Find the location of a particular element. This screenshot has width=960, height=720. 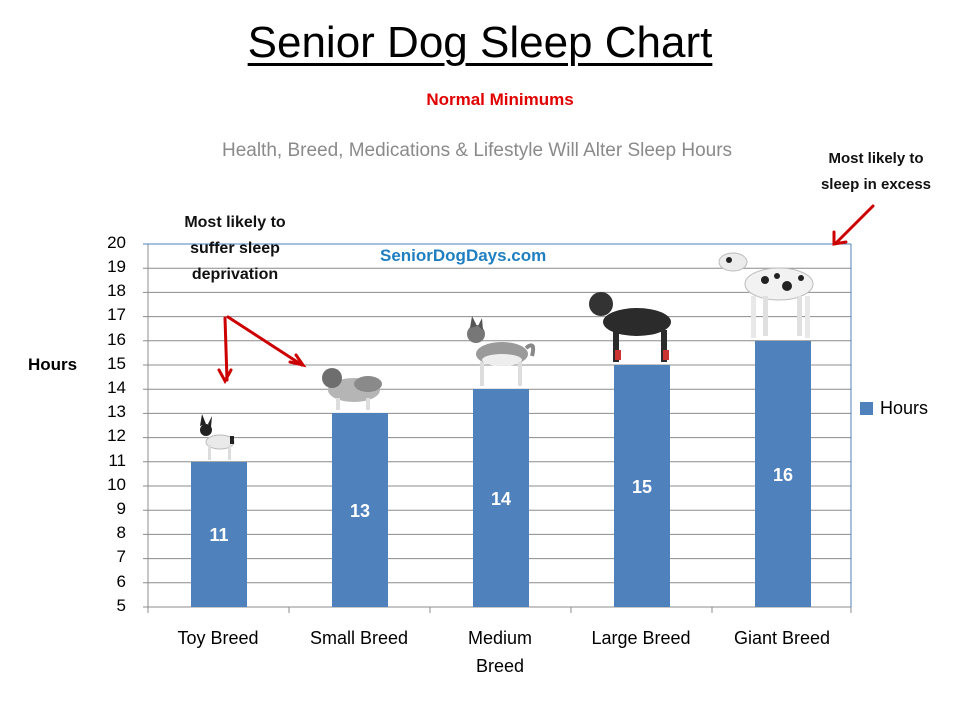

annotation-text: suffer sleep is located at coordinates (235, 248).